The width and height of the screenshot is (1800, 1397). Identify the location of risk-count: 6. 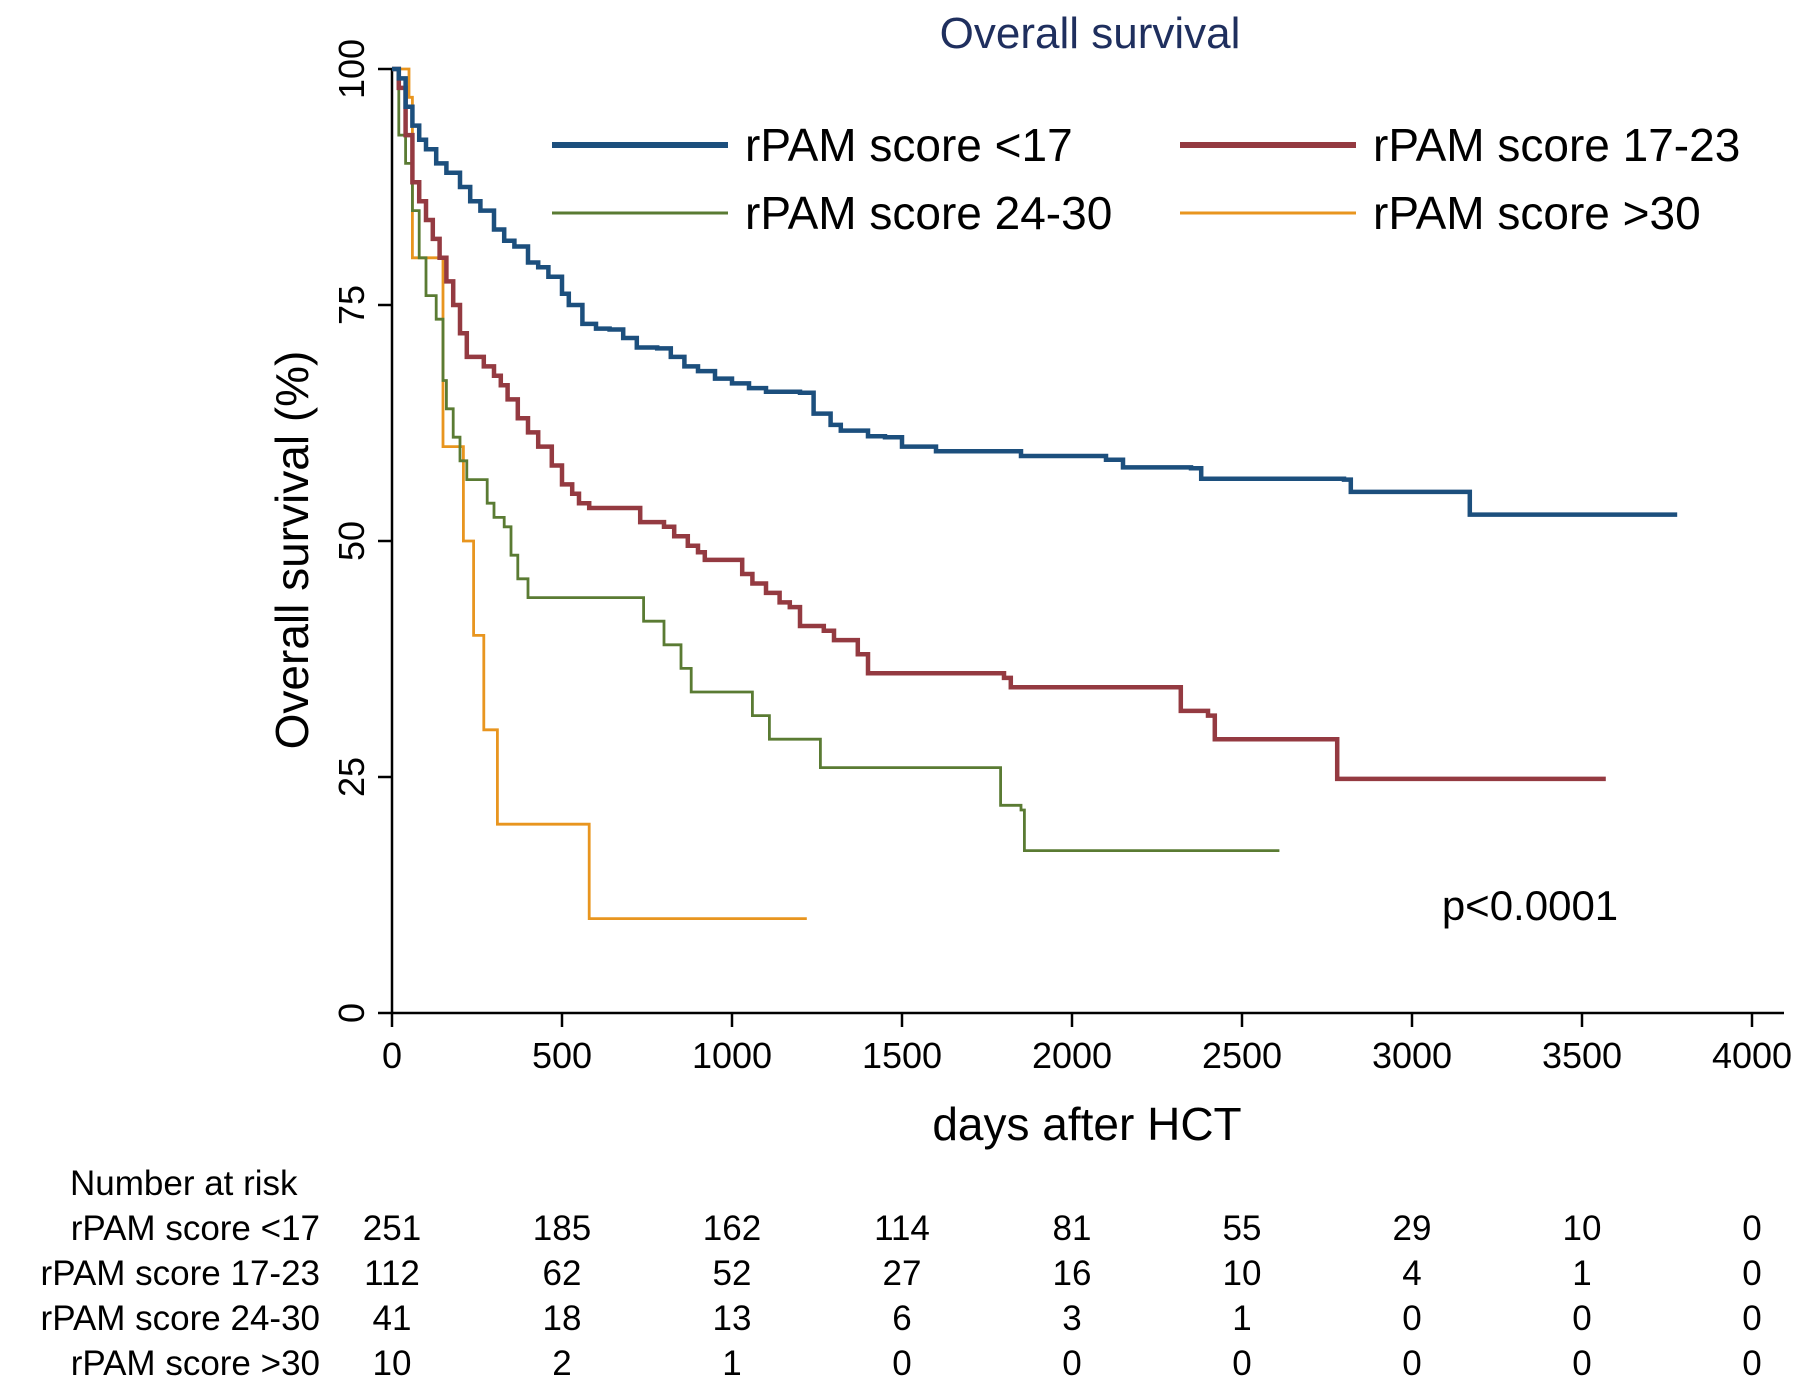
(901, 1318).